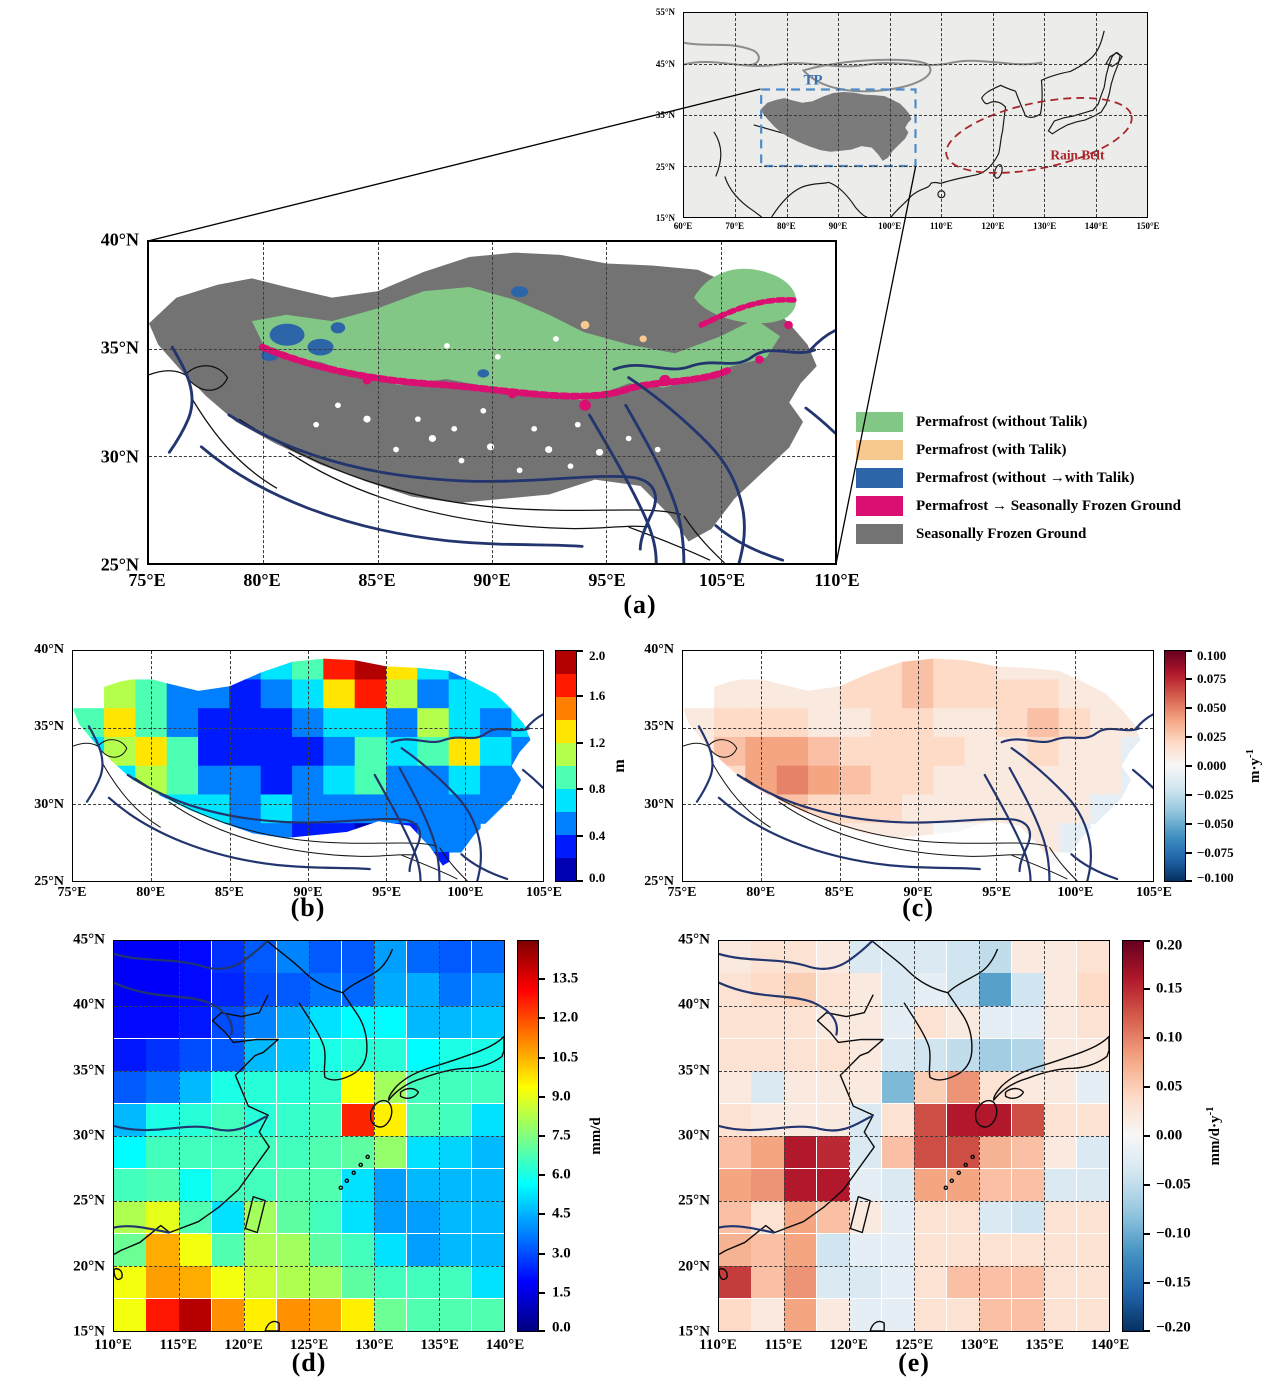  I want to click on colorbar-tick-label: 9.0, so click(561, 1096).